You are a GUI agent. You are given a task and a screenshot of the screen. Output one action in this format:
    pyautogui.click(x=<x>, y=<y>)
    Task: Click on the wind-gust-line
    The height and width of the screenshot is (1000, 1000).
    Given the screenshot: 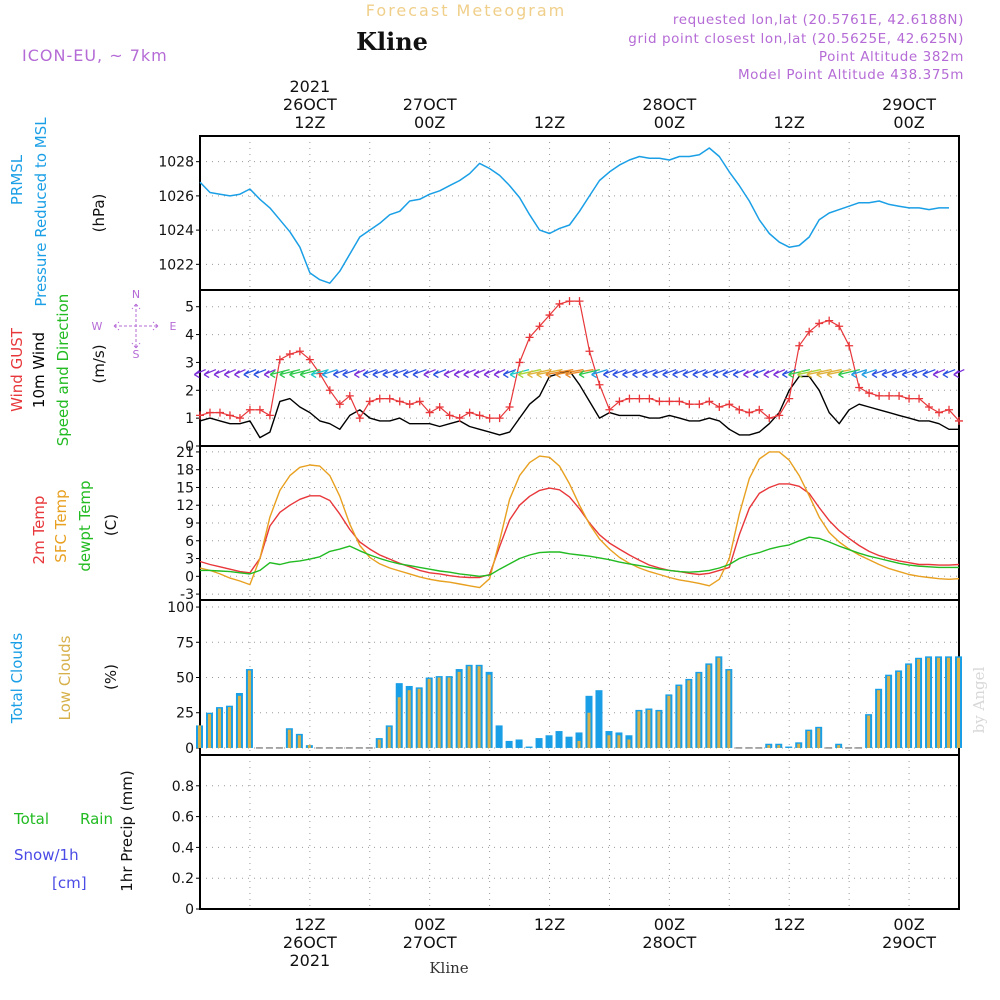 What is the action you would take?
    pyautogui.click(x=579, y=361)
    